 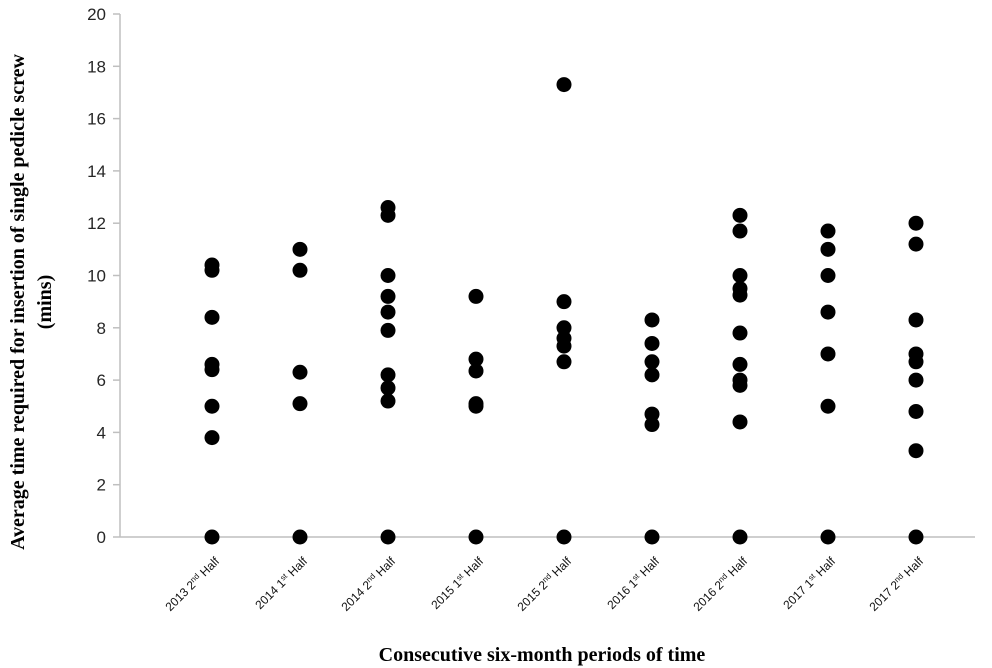 What do you see at coordinates (101, 537) in the screenshot?
I see `y-tick-label: 0` at bounding box center [101, 537].